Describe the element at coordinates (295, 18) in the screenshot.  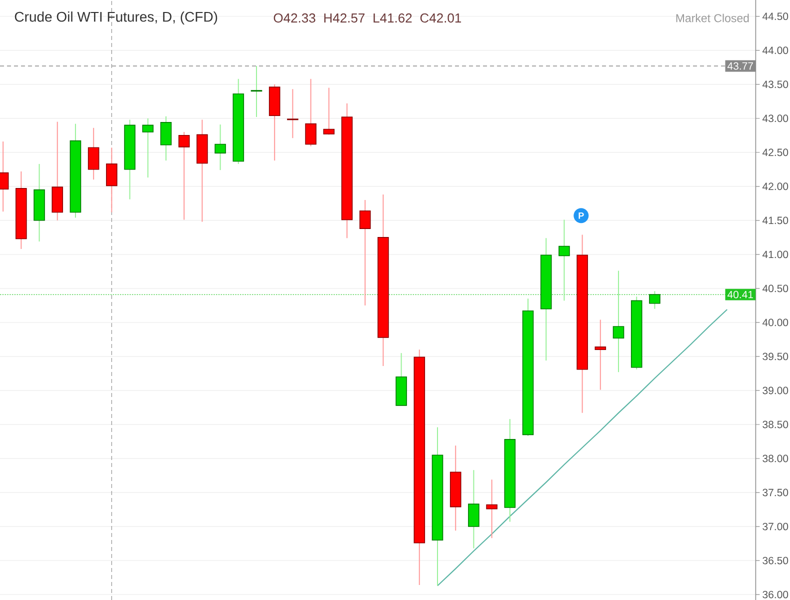
I see `annotation: O42.33` at that location.